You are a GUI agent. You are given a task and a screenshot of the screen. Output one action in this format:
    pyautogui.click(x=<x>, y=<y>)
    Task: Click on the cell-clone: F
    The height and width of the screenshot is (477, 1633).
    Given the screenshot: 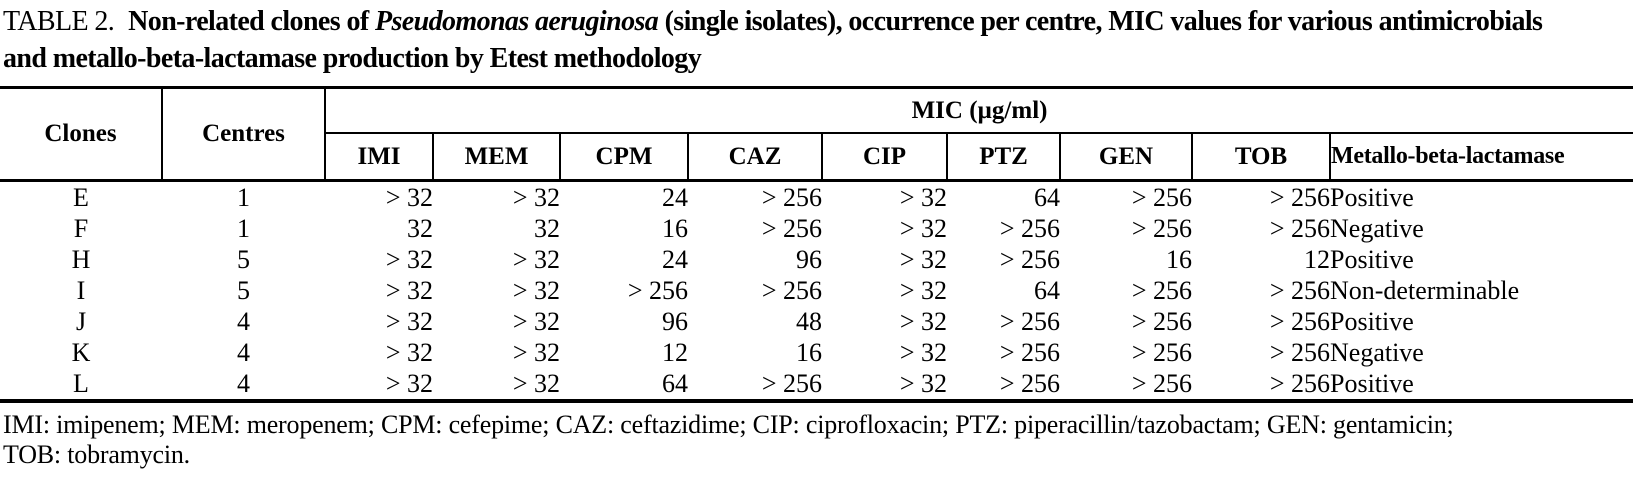 What is the action you would take?
    pyautogui.click(x=81, y=228)
    